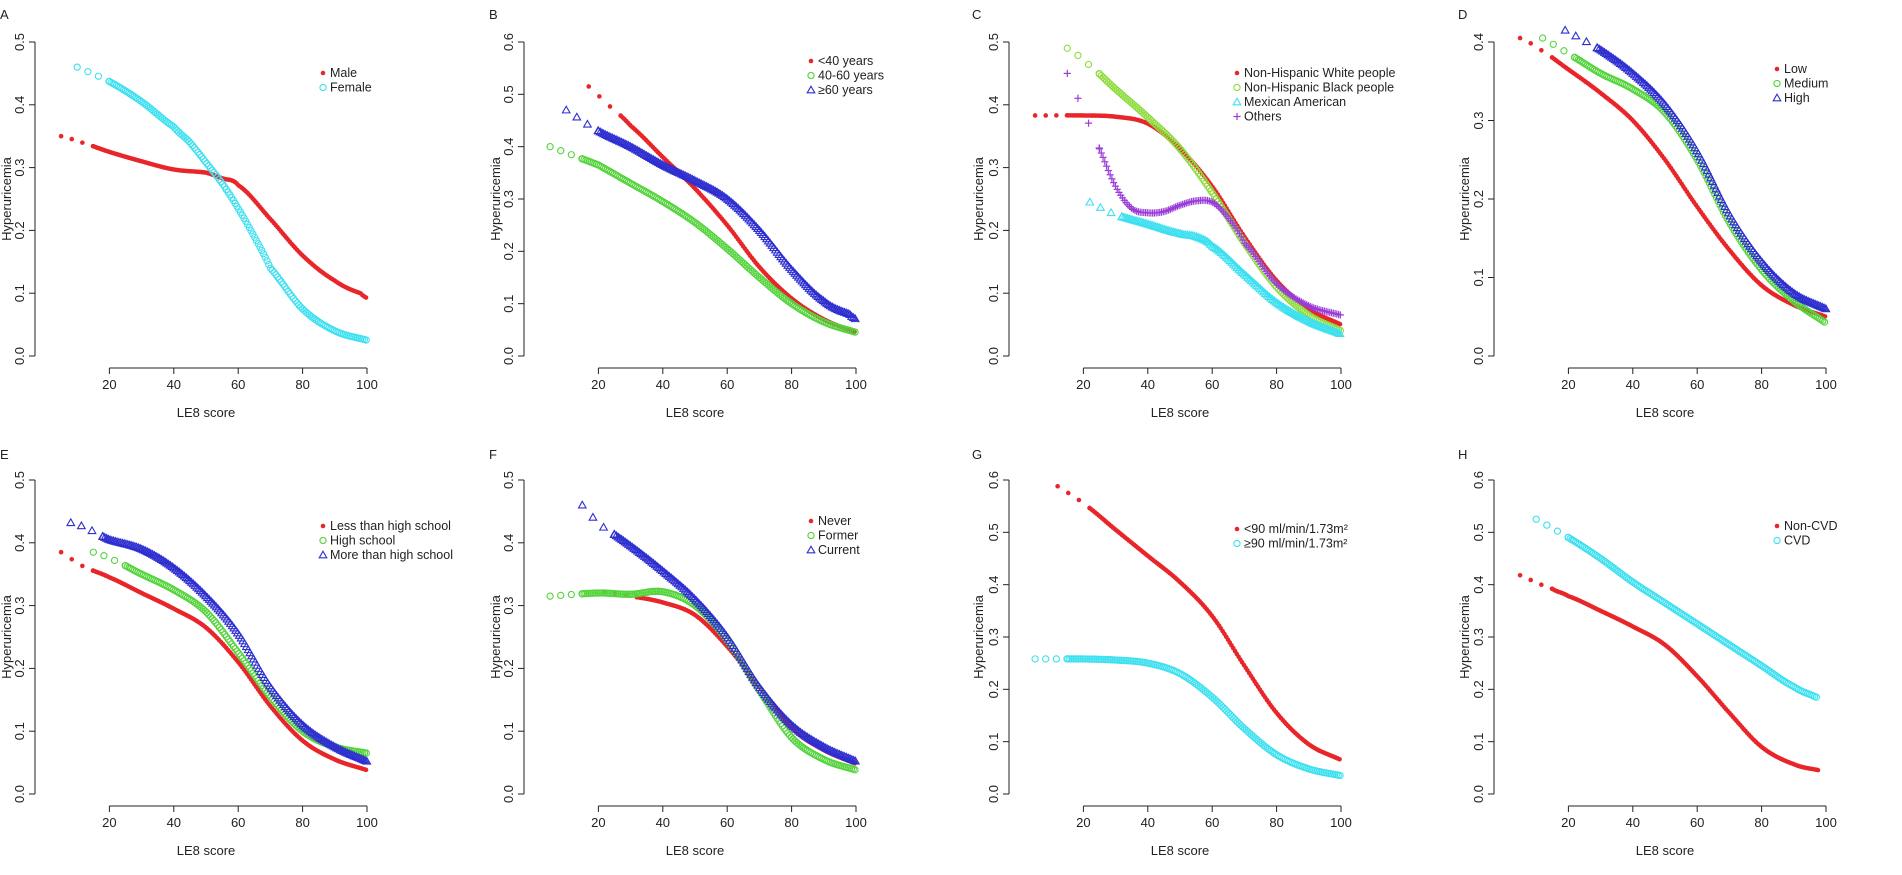  What do you see at coordinates (493, 454) in the screenshot?
I see `panel-letter: F` at bounding box center [493, 454].